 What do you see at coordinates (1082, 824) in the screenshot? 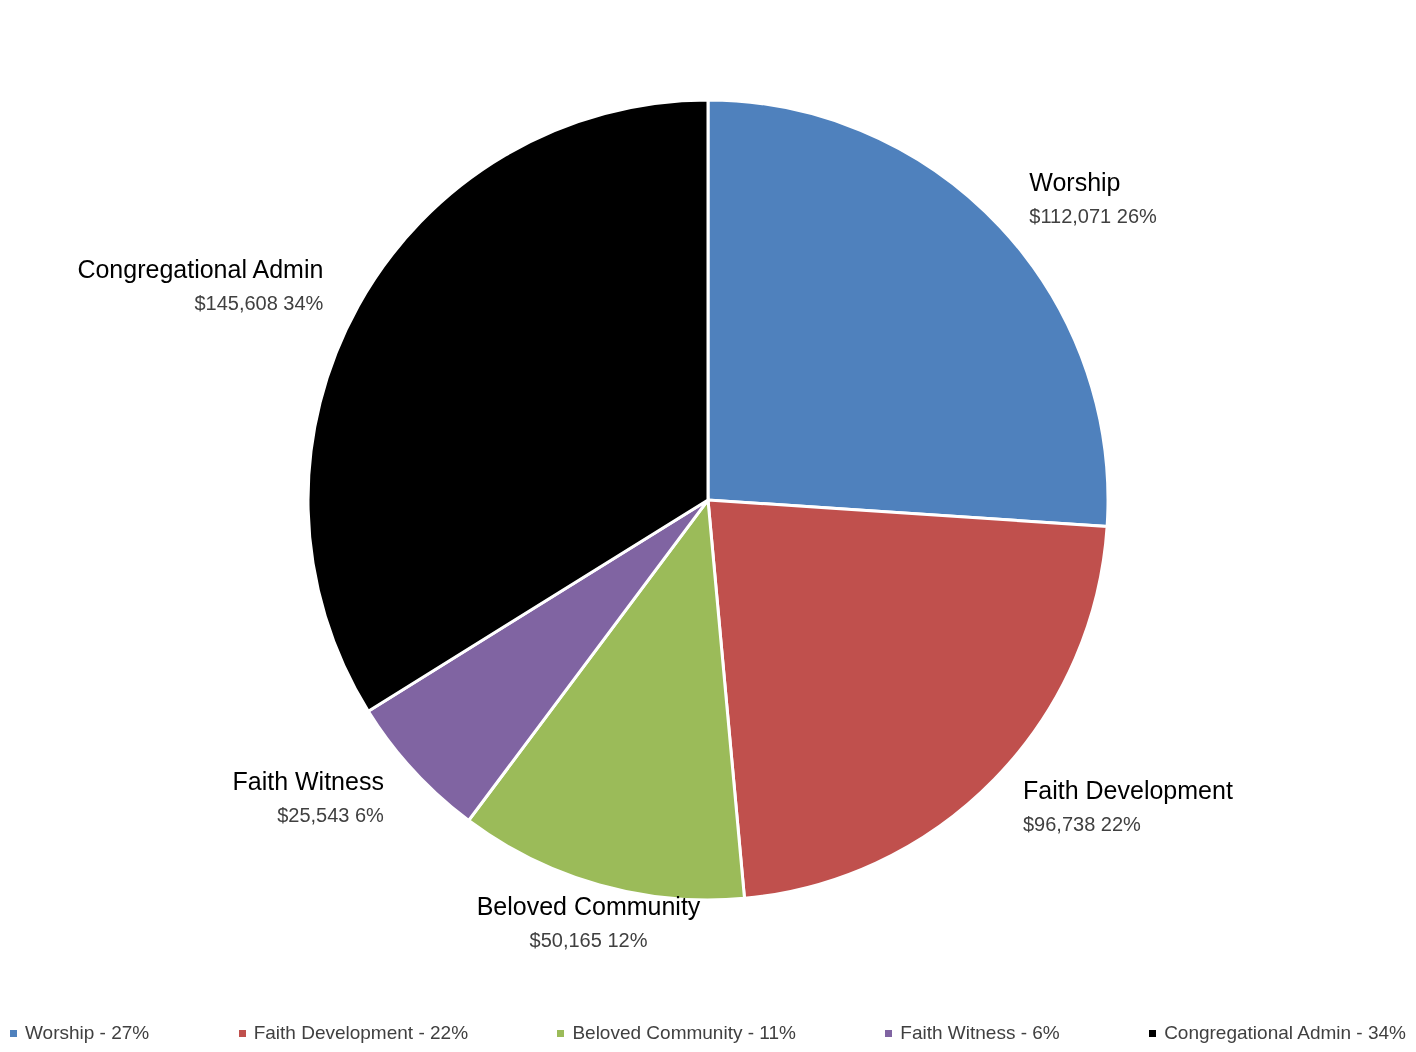
I see `data-label: $96,738 22%` at bounding box center [1082, 824].